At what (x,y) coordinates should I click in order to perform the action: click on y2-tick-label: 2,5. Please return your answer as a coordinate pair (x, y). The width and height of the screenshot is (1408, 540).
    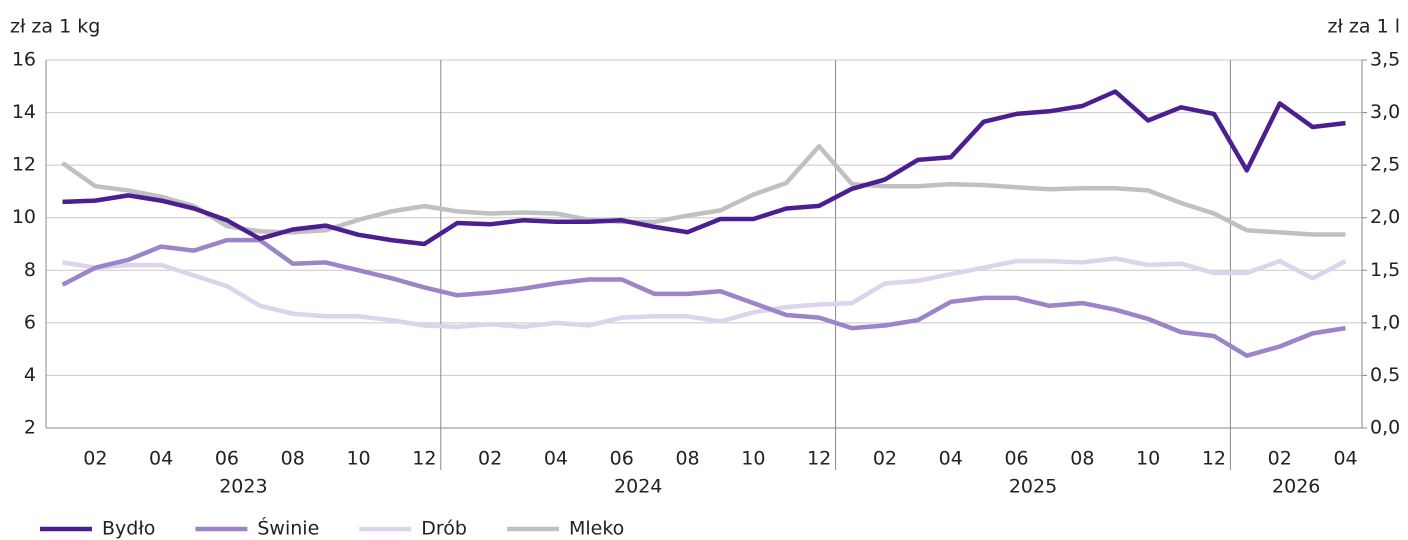
    Looking at the image, I should click on (1385, 165).